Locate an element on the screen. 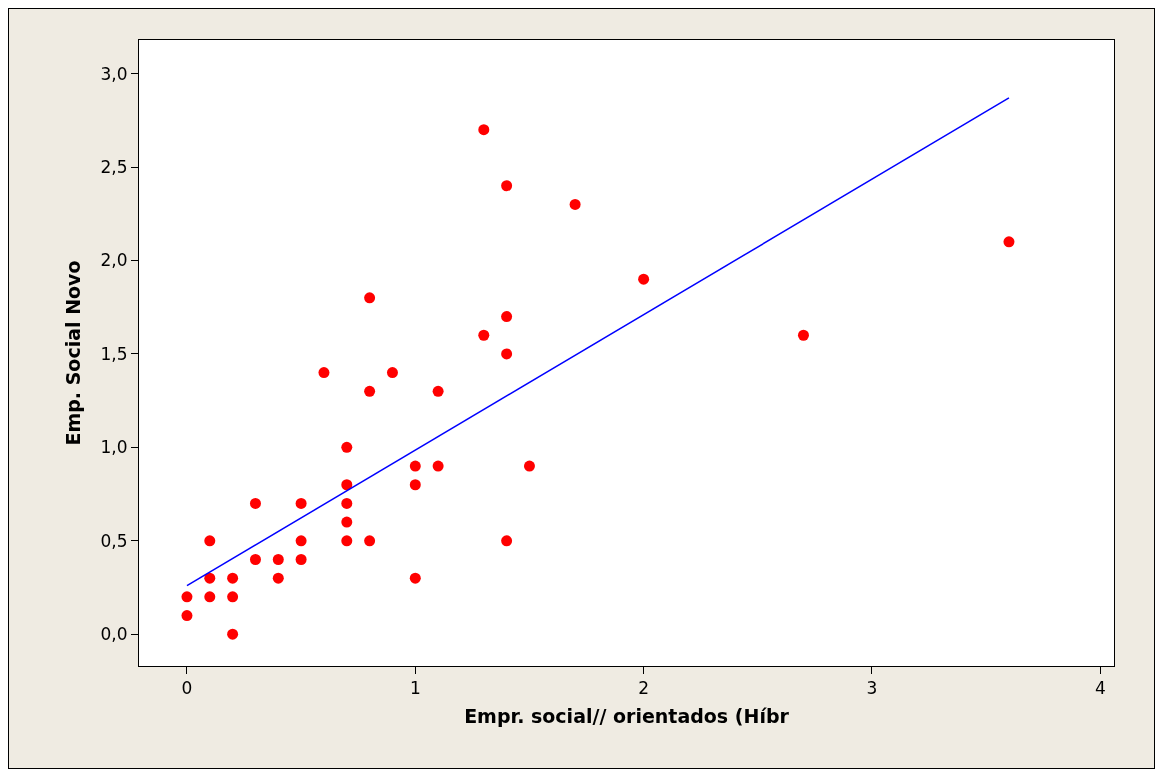 The image size is (1155, 771). x-tick-label: 2 is located at coordinates (644, 688).